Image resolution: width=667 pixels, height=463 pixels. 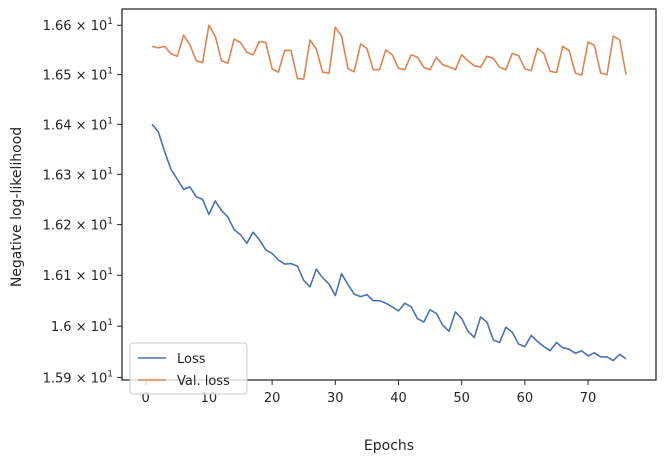 What do you see at coordinates (398, 398) in the screenshot?
I see `x-tick-label: 40` at bounding box center [398, 398].